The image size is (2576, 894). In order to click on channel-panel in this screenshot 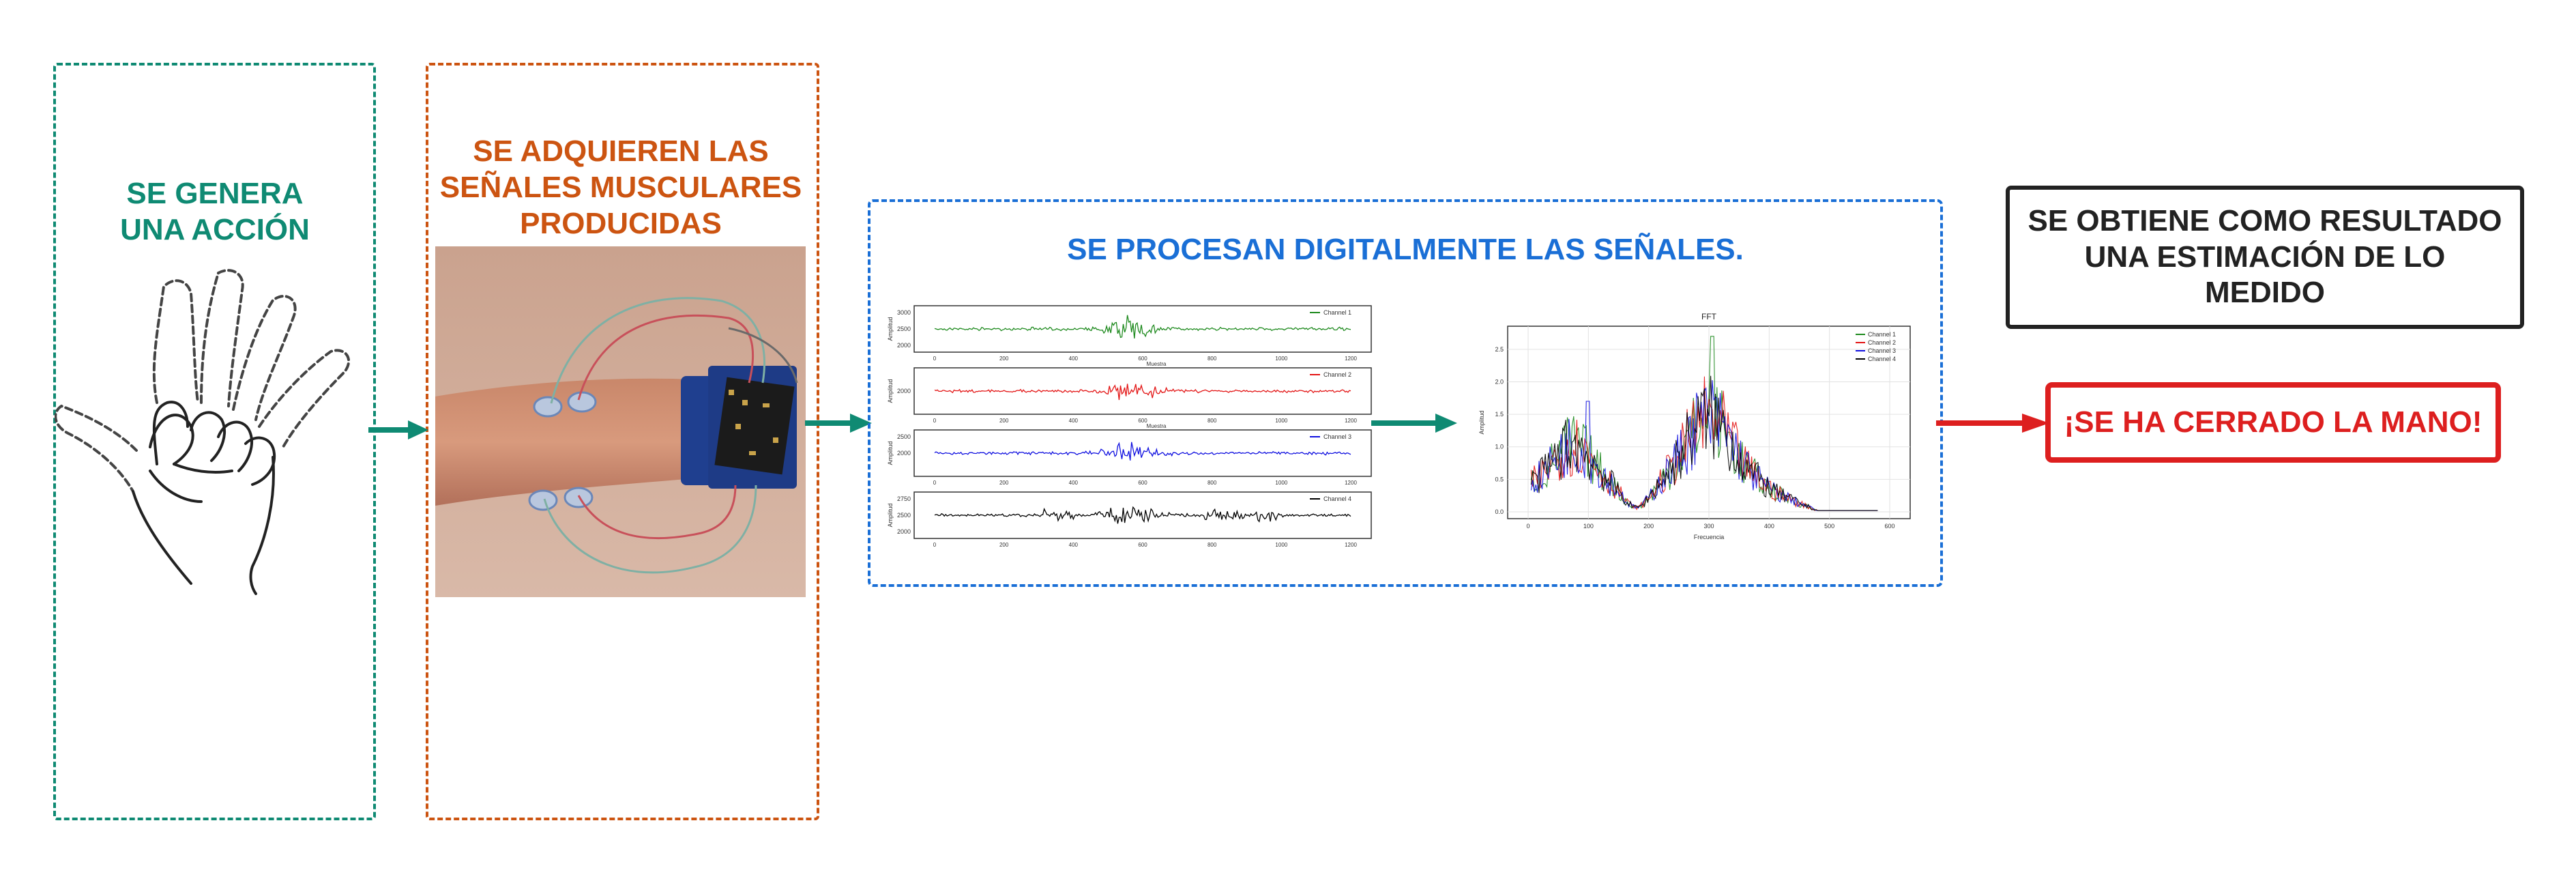, I will do `click(1142, 329)`.